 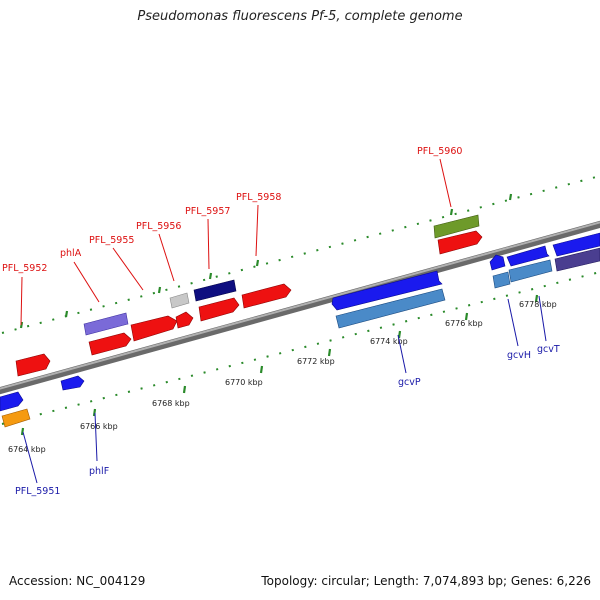 I want to click on tick-label-6770: 6770 kbp, so click(x=244, y=382).